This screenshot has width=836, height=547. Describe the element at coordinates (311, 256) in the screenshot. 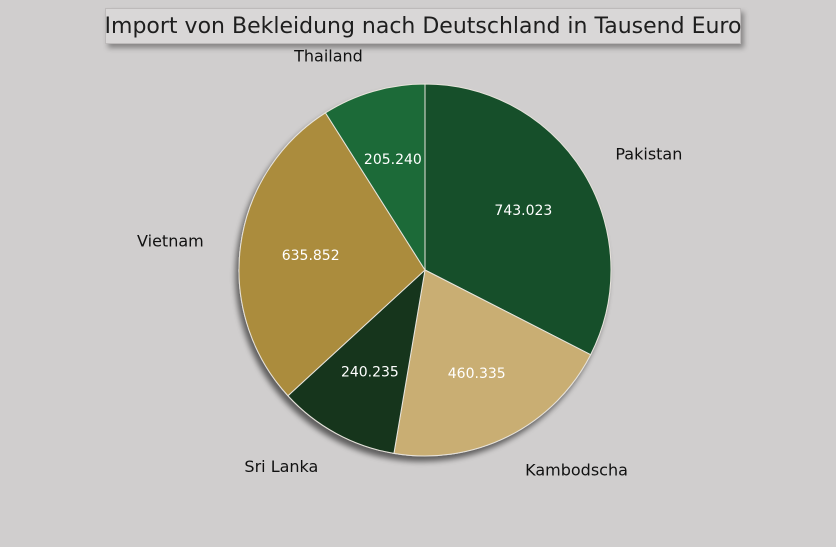

I see `data-label-vietnam: 635.852` at that location.